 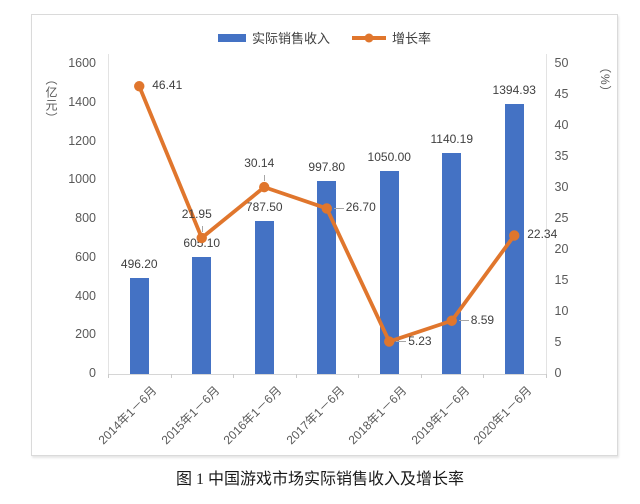 I want to click on y-tick-label-right: 35, so click(x=561, y=156).